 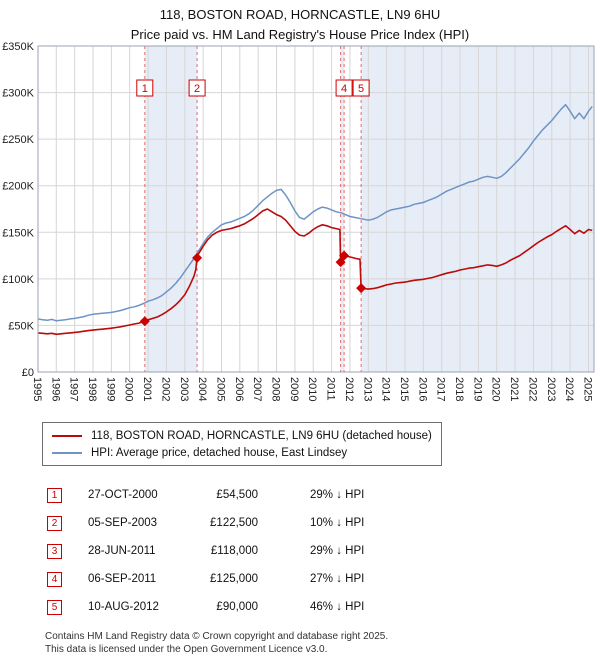 I want to click on transaction-row: 2 05-SEP-2003 £122,500 10% ↓ HPI, so click(x=323, y=523).